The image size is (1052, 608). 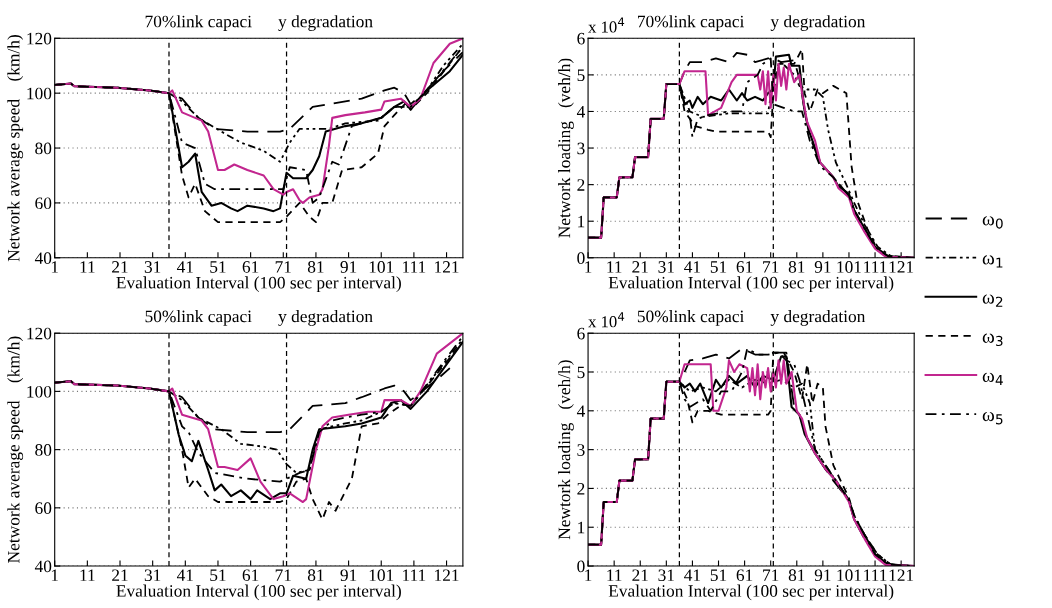 I want to click on legend-label: ω$_{0}$, so click(x=992, y=222).